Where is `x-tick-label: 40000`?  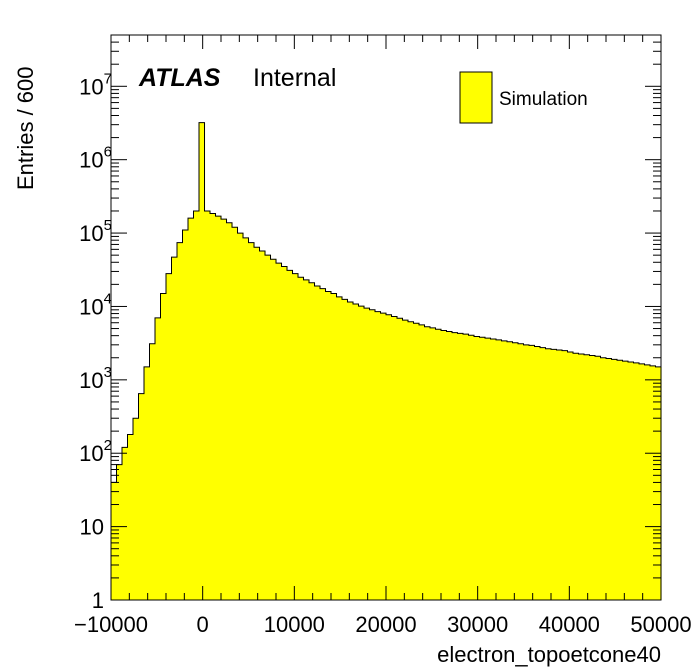 x-tick-label: 40000 is located at coordinates (569, 624).